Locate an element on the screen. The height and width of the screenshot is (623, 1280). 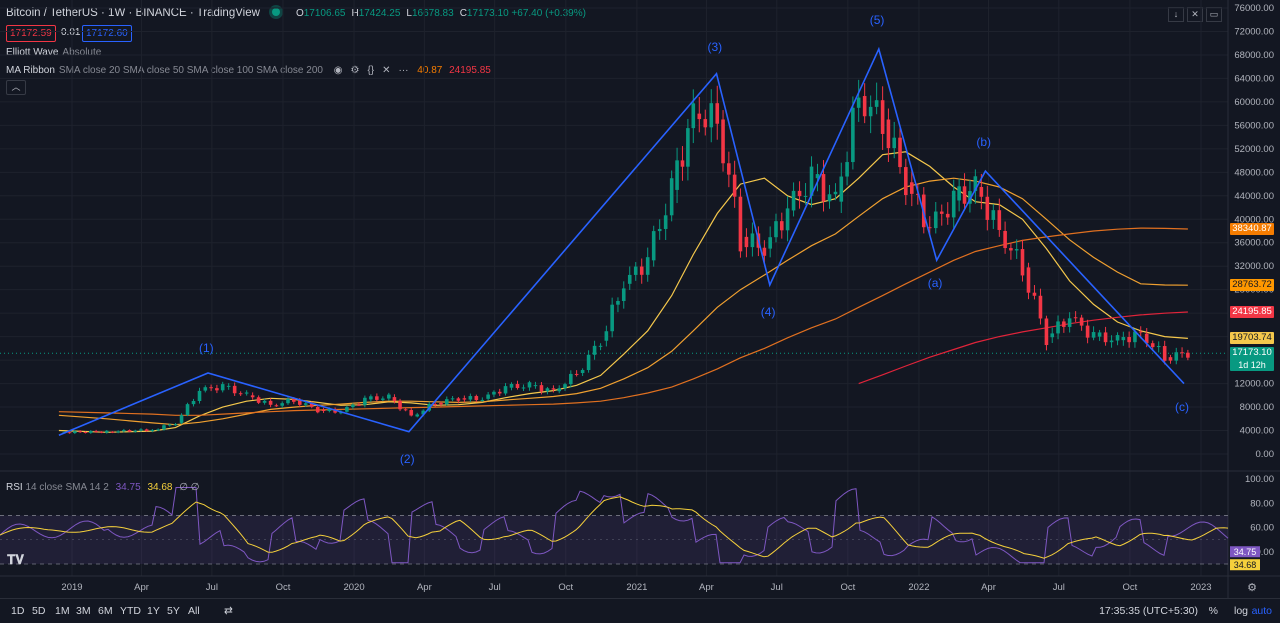
price-tick-label: 48000.00 is located at coordinates (1254, 172).